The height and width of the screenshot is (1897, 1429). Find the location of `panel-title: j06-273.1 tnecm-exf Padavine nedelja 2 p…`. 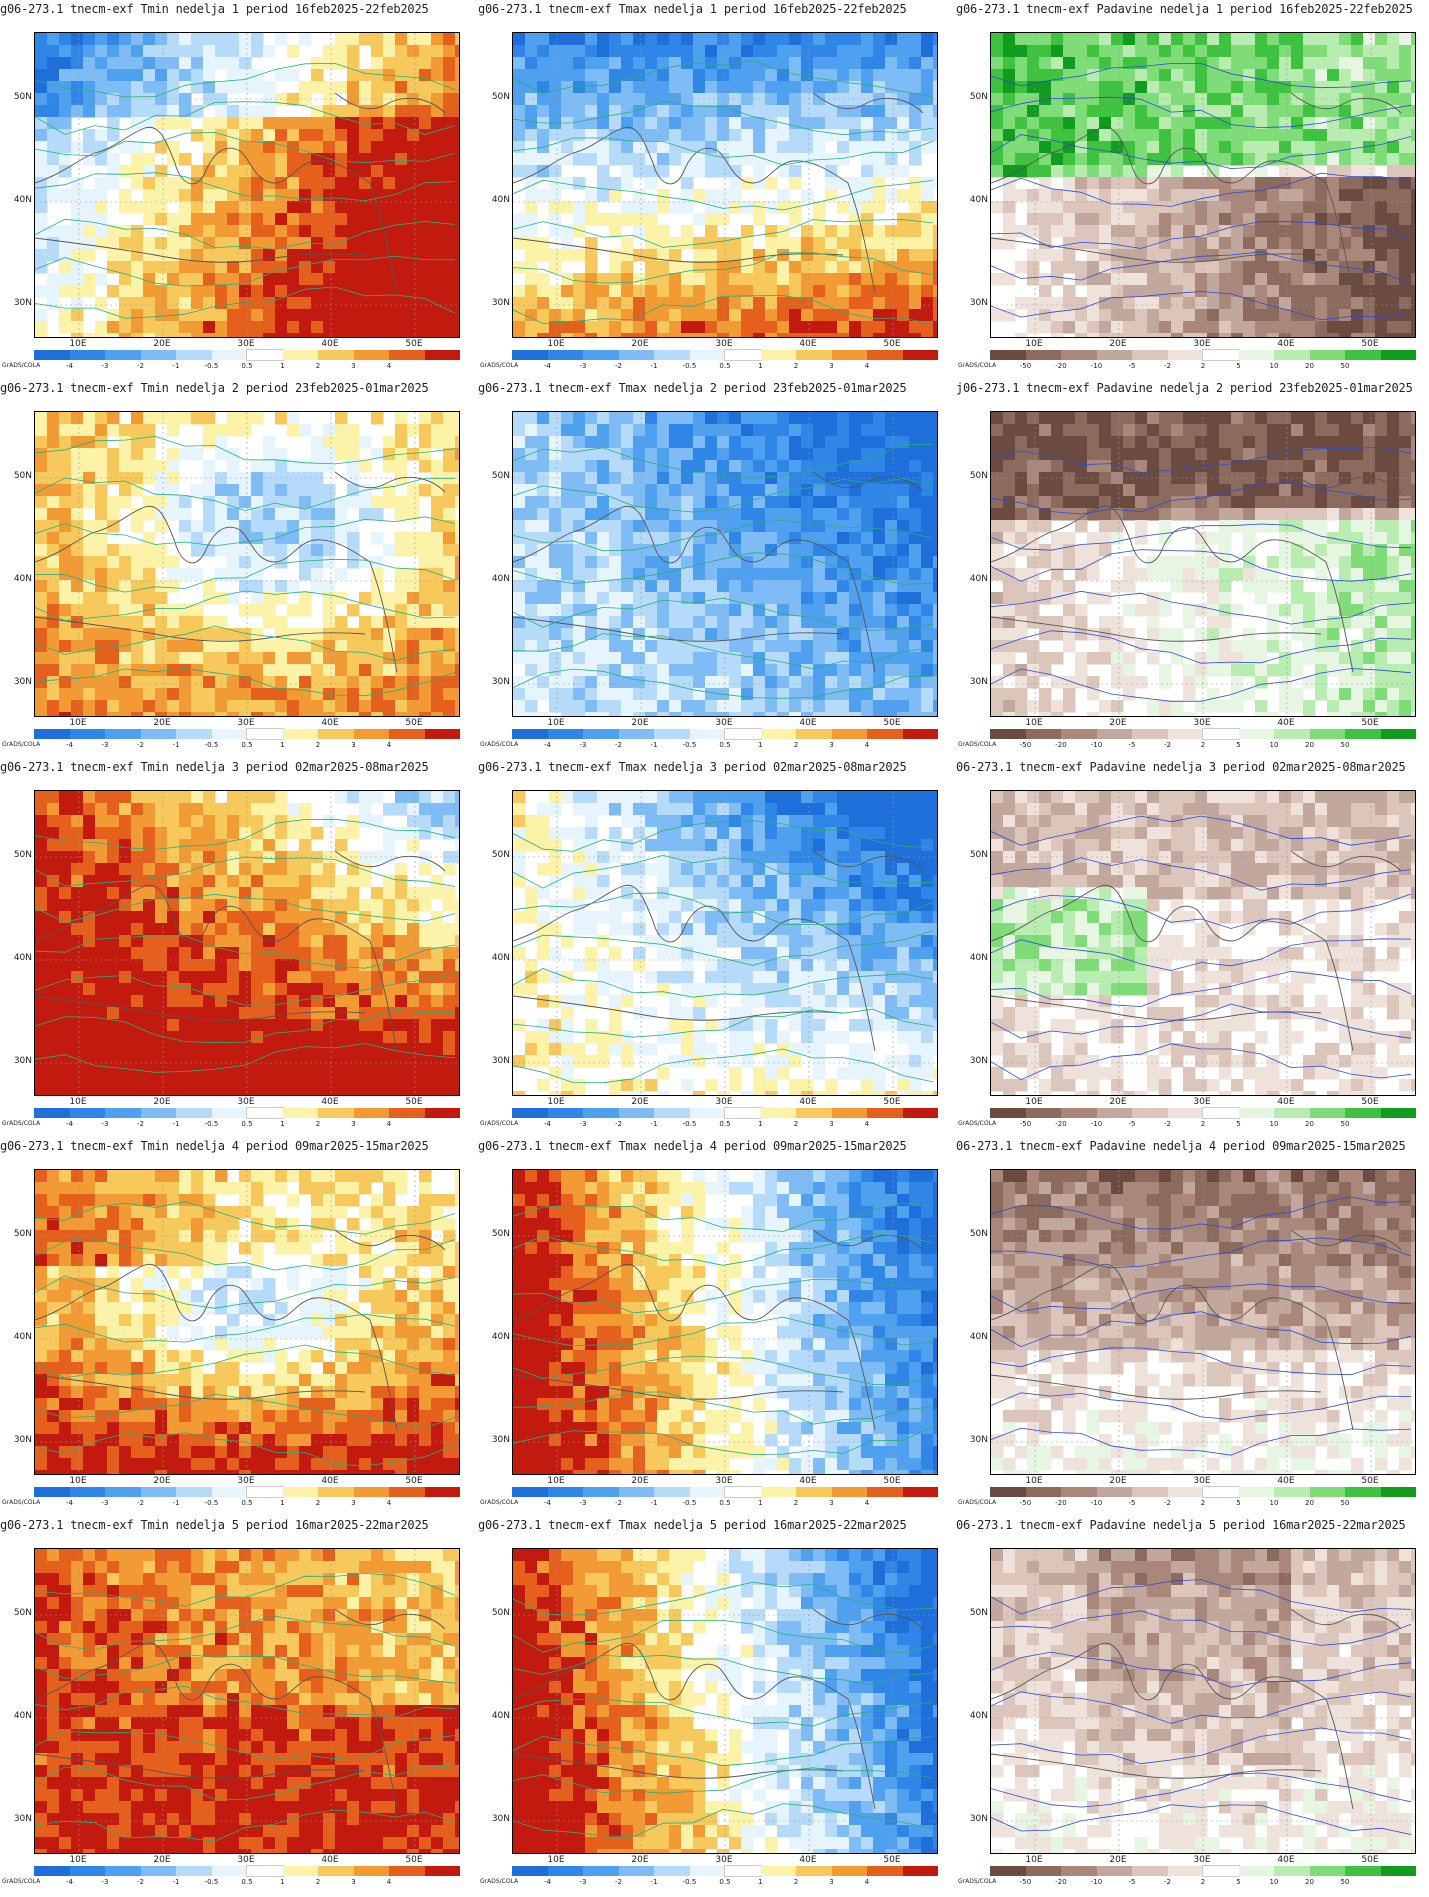

panel-title: j06-273.1 tnecm-exf Padavine nedelja 2 p… is located at coordinates (1191, 388).